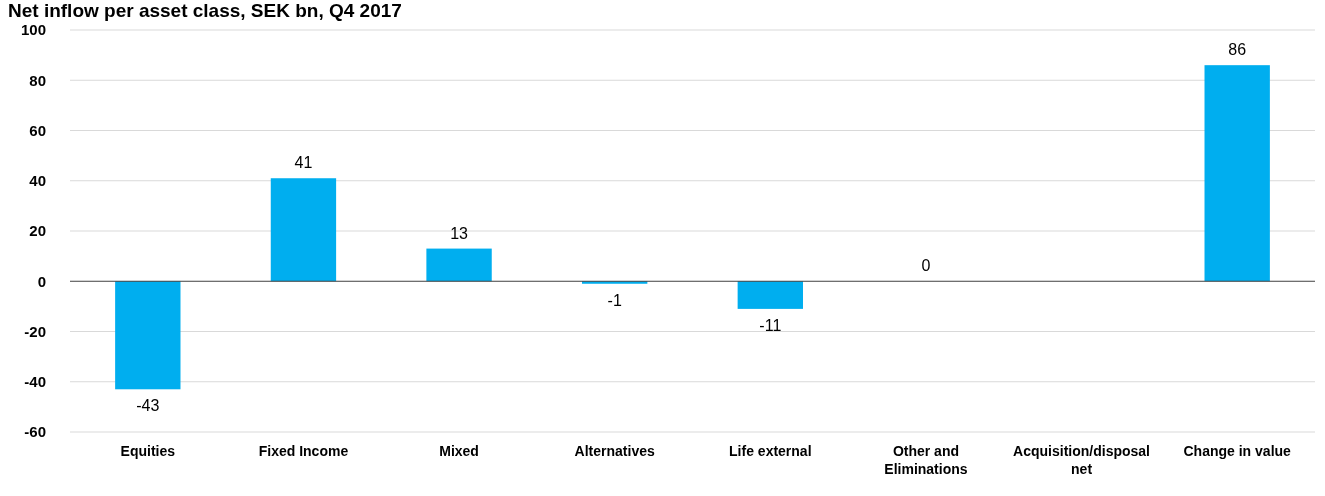  What do you see at coordinates (614, 300) in the screenshot?
I see `data-label: -1` at bounding box center [614, 300].